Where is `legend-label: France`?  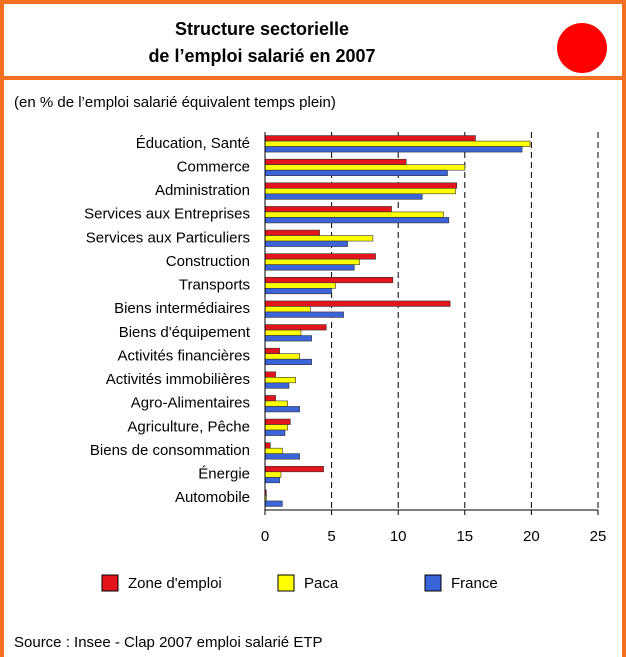 legend-label: France is located at coordinates (474, 583).